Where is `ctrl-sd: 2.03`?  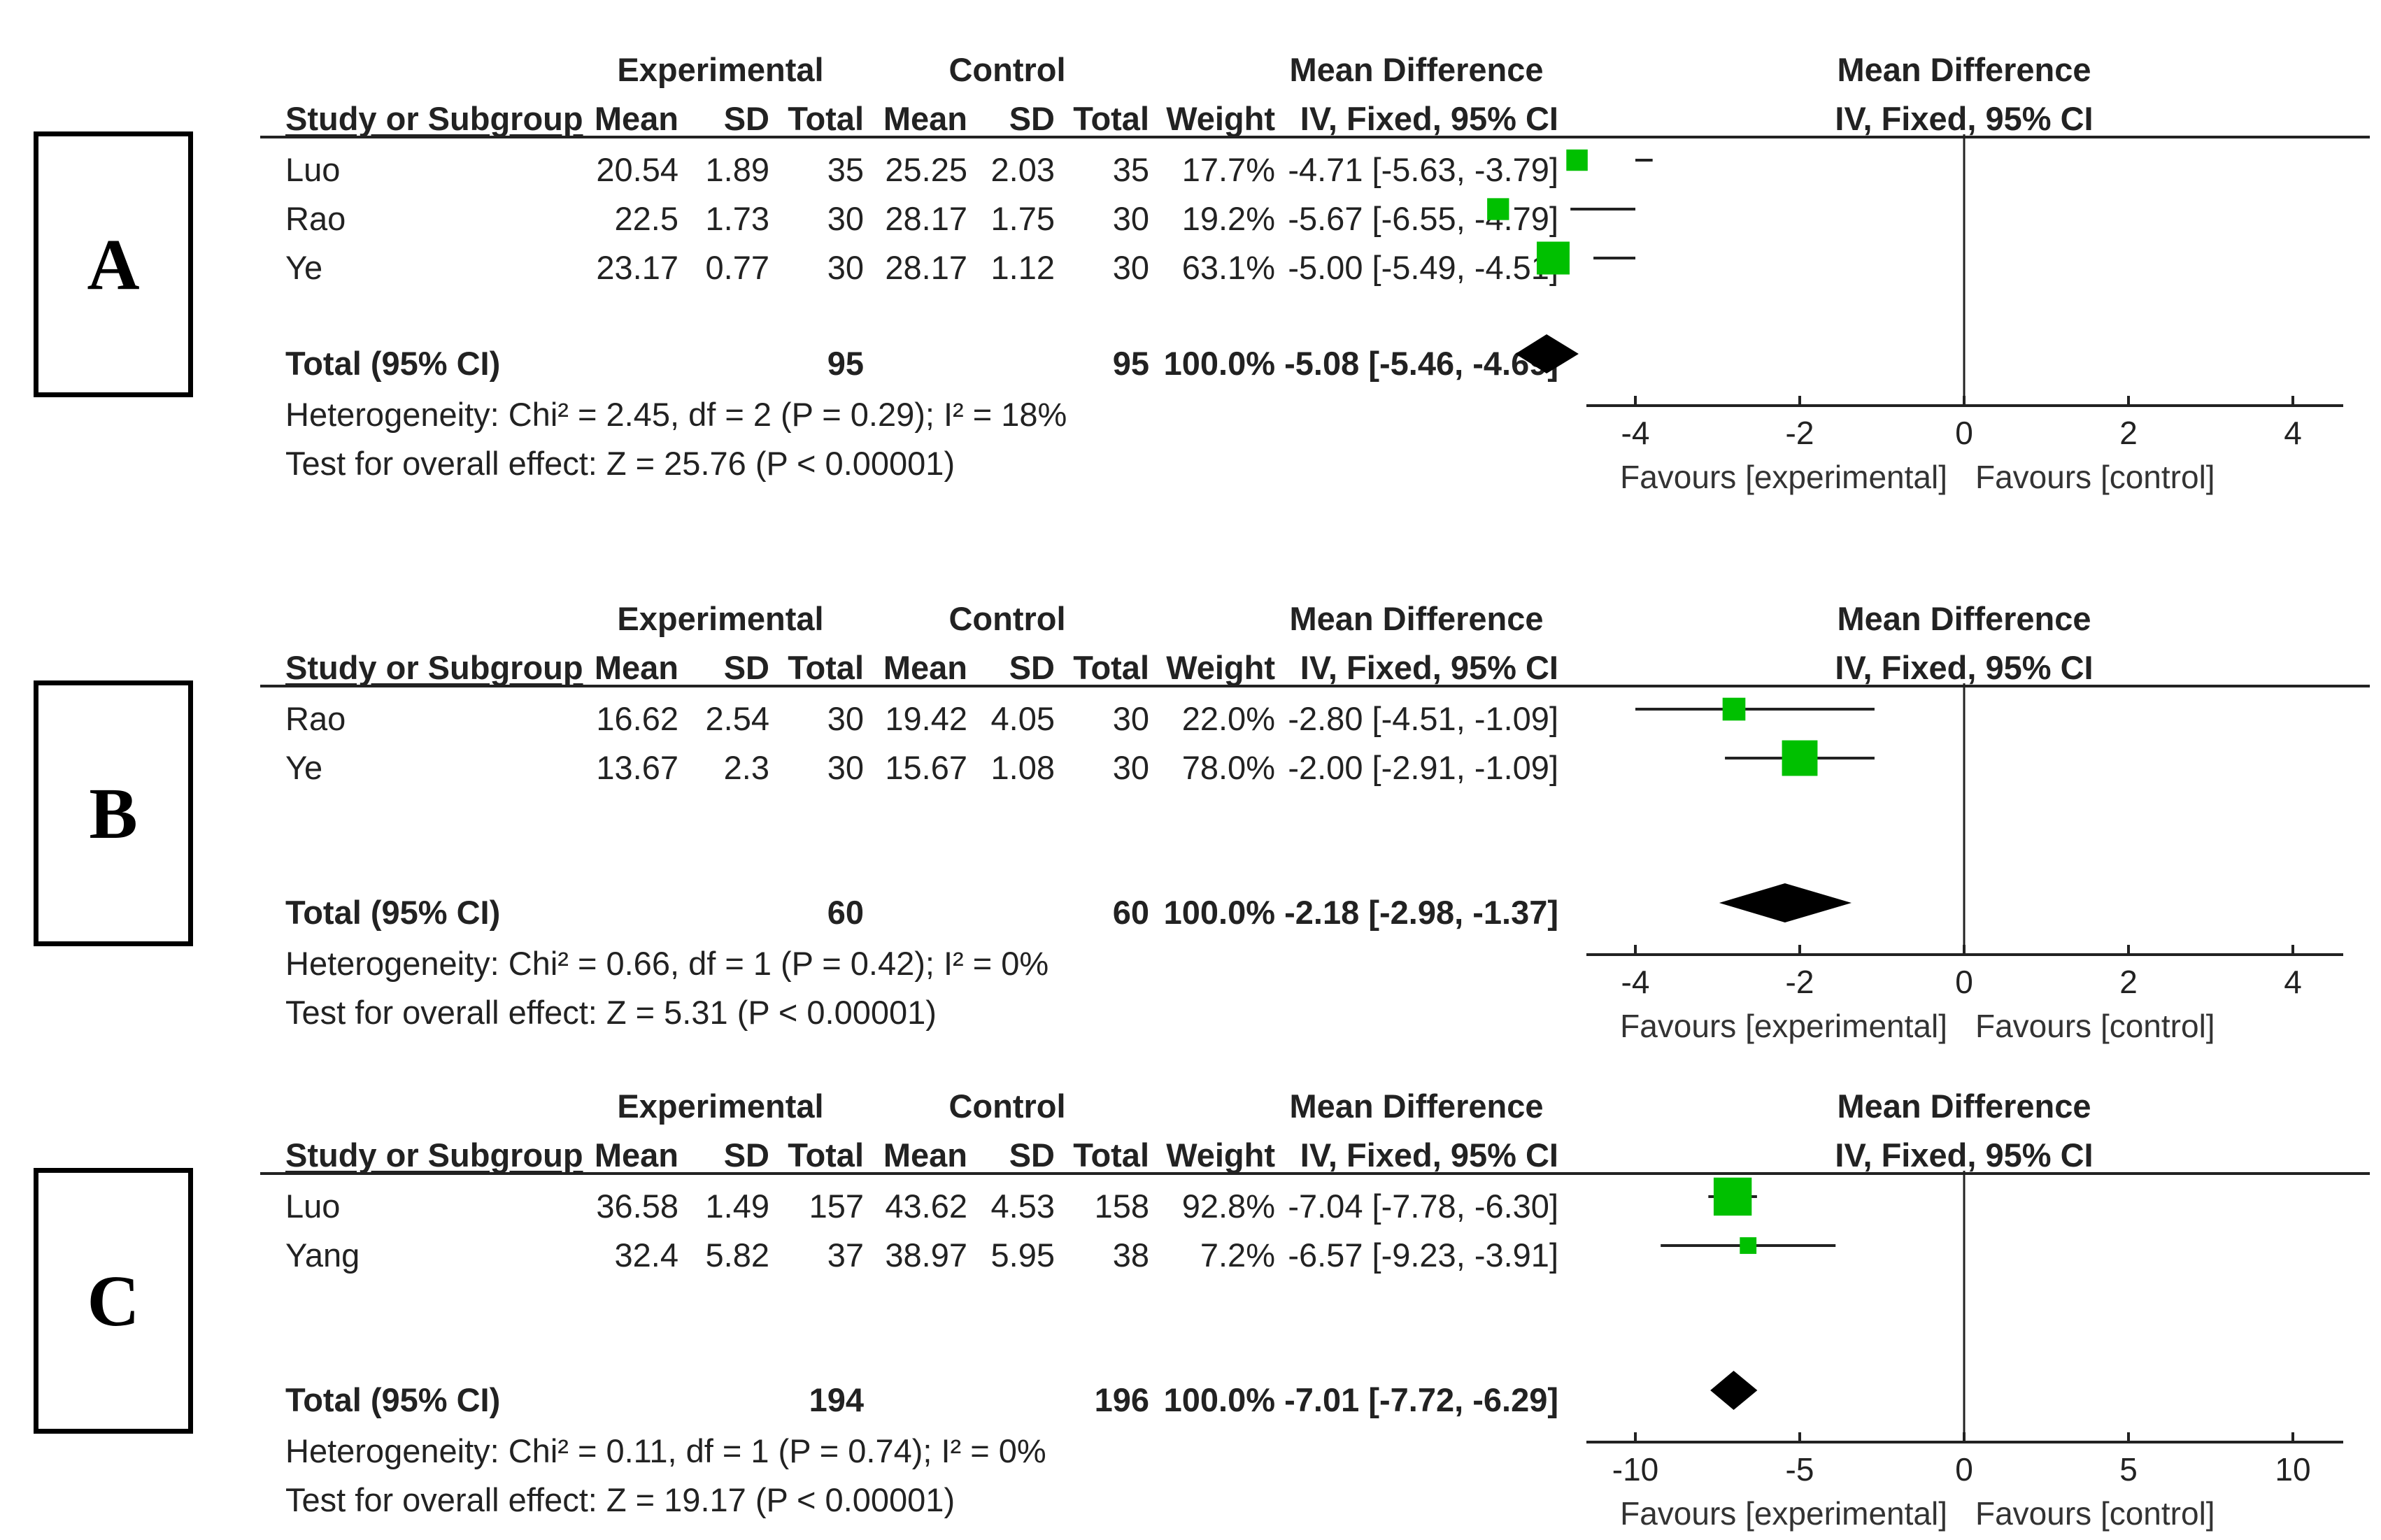 ctrl-sd: 2.03 is located at coordinates (1023, 169).